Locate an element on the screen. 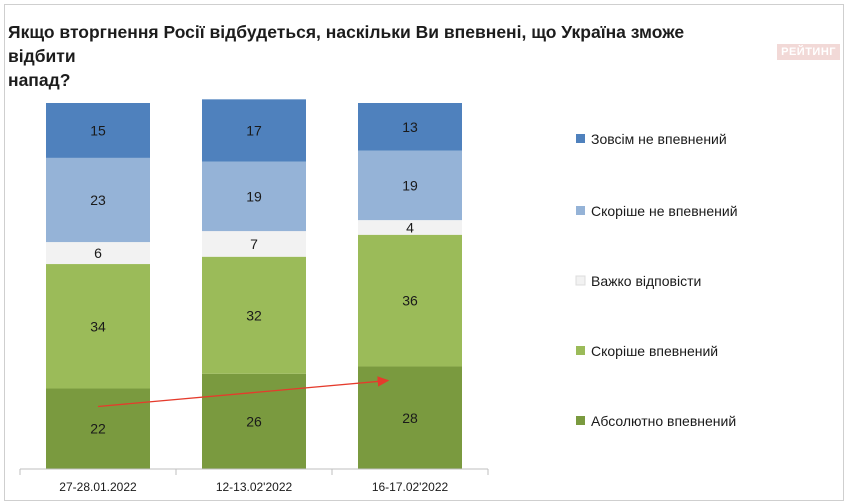 This screenshot has width=850, height=503. bar-segment-s5-c2 is located at coordinates (254, 130).